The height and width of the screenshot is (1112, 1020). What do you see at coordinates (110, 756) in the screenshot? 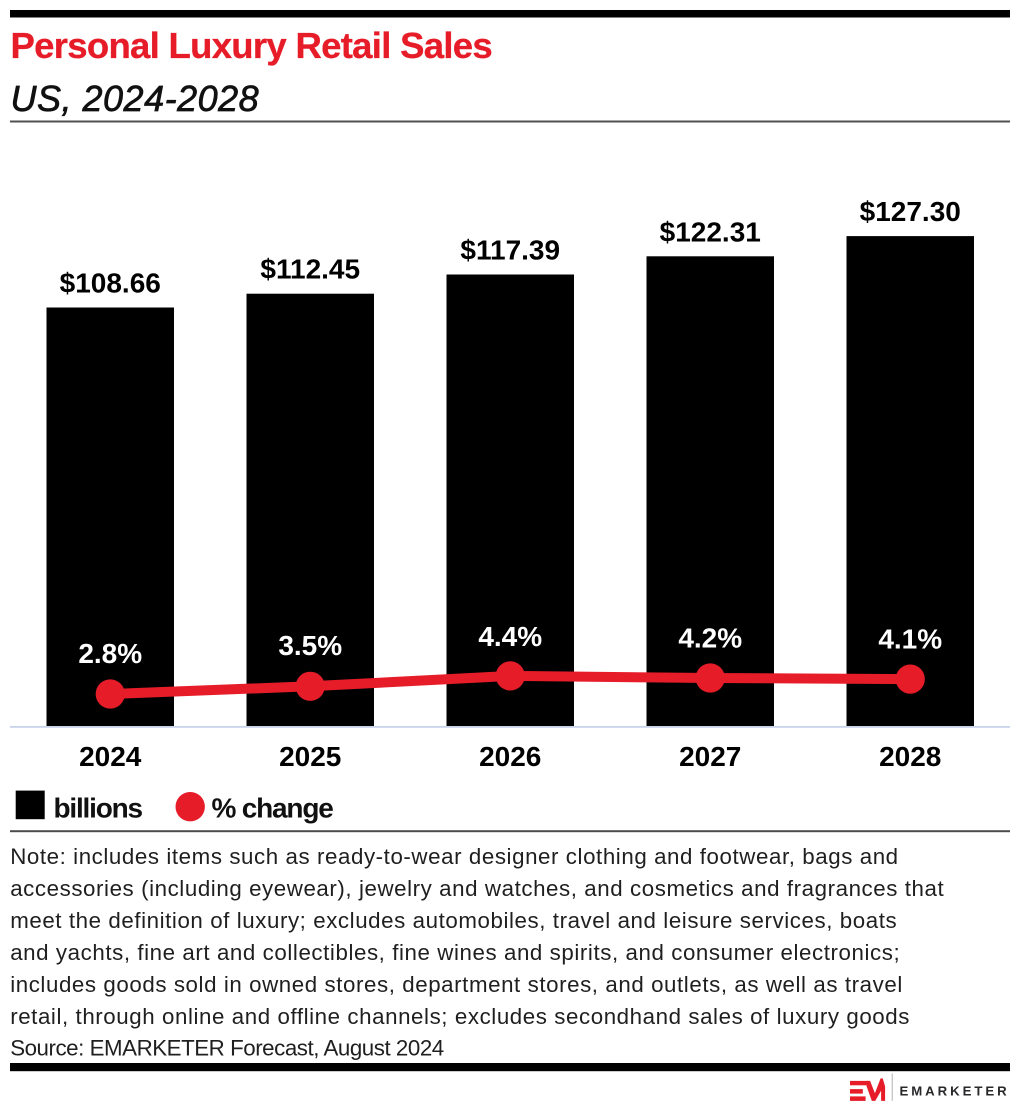
I see `svg-text: 2024` at bounding box center [110, 756].